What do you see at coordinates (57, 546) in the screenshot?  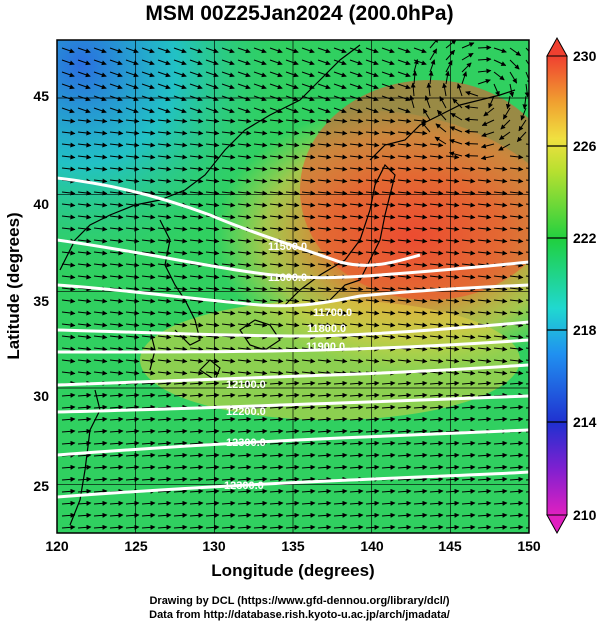 I see `x-tick-label: 120` at bounding box center [57, 546].